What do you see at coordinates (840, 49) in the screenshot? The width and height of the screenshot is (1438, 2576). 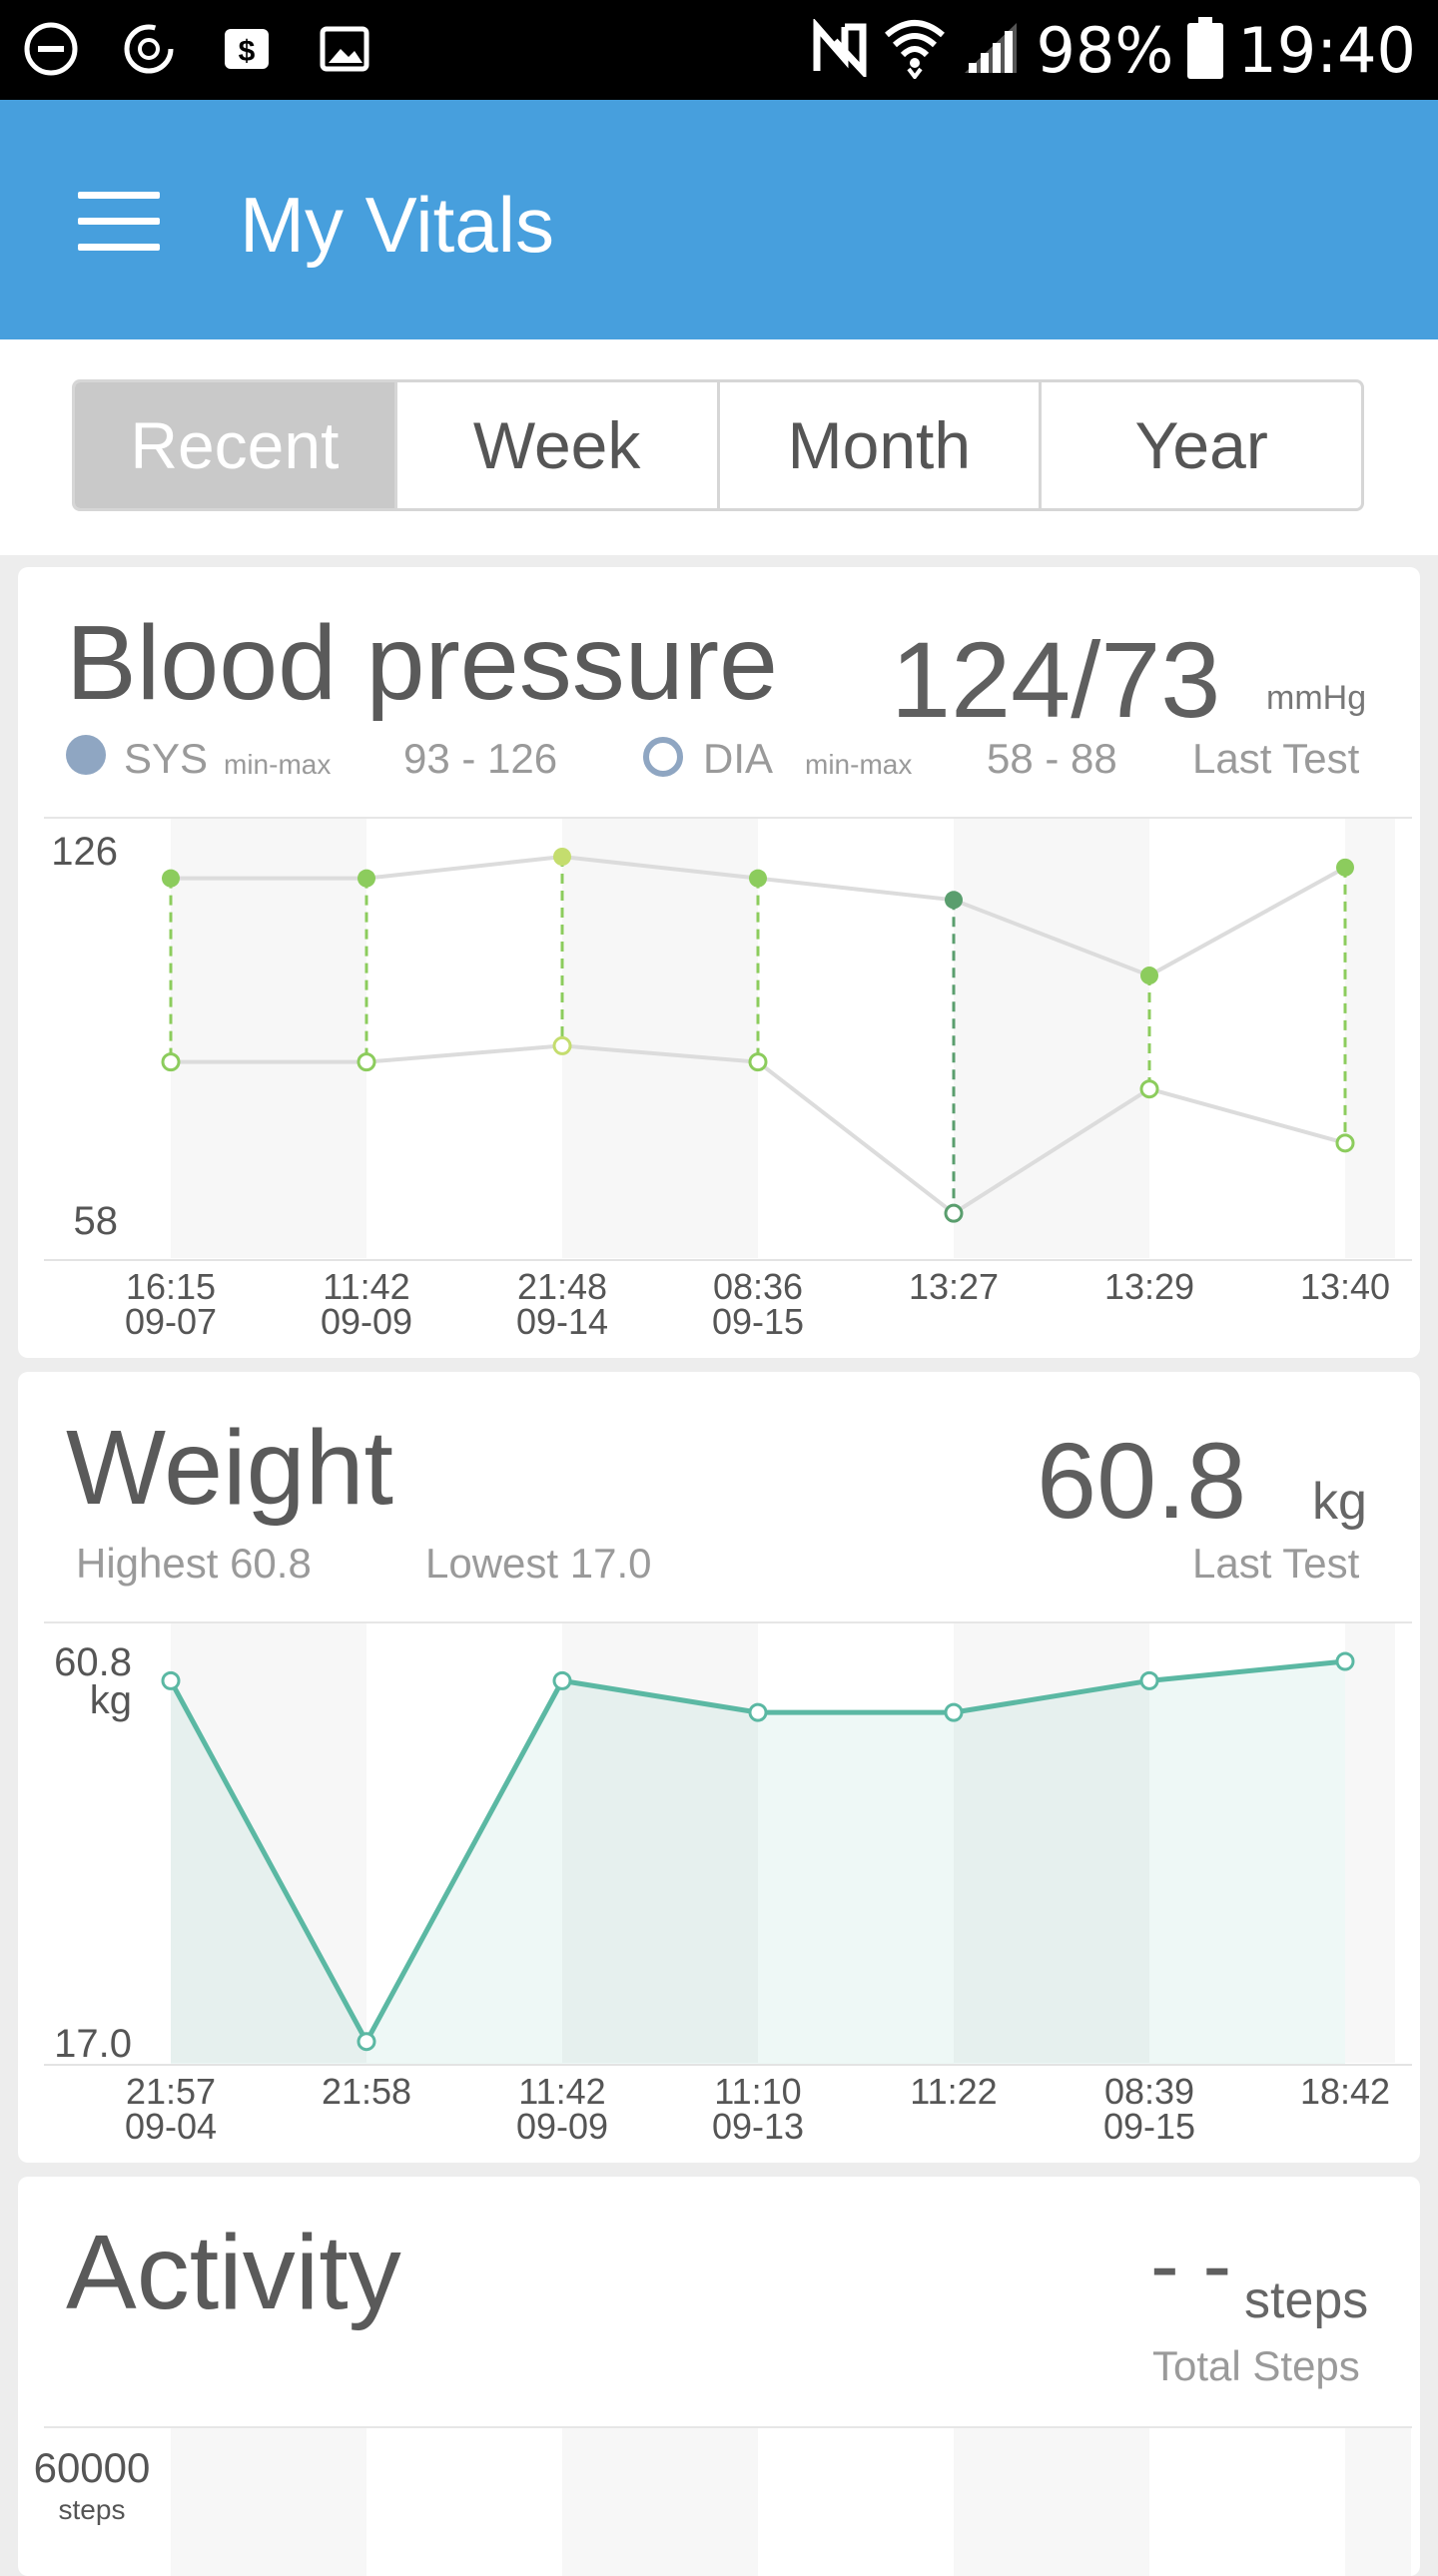 I see `nfc-icon` at bounding box center [840, 49].